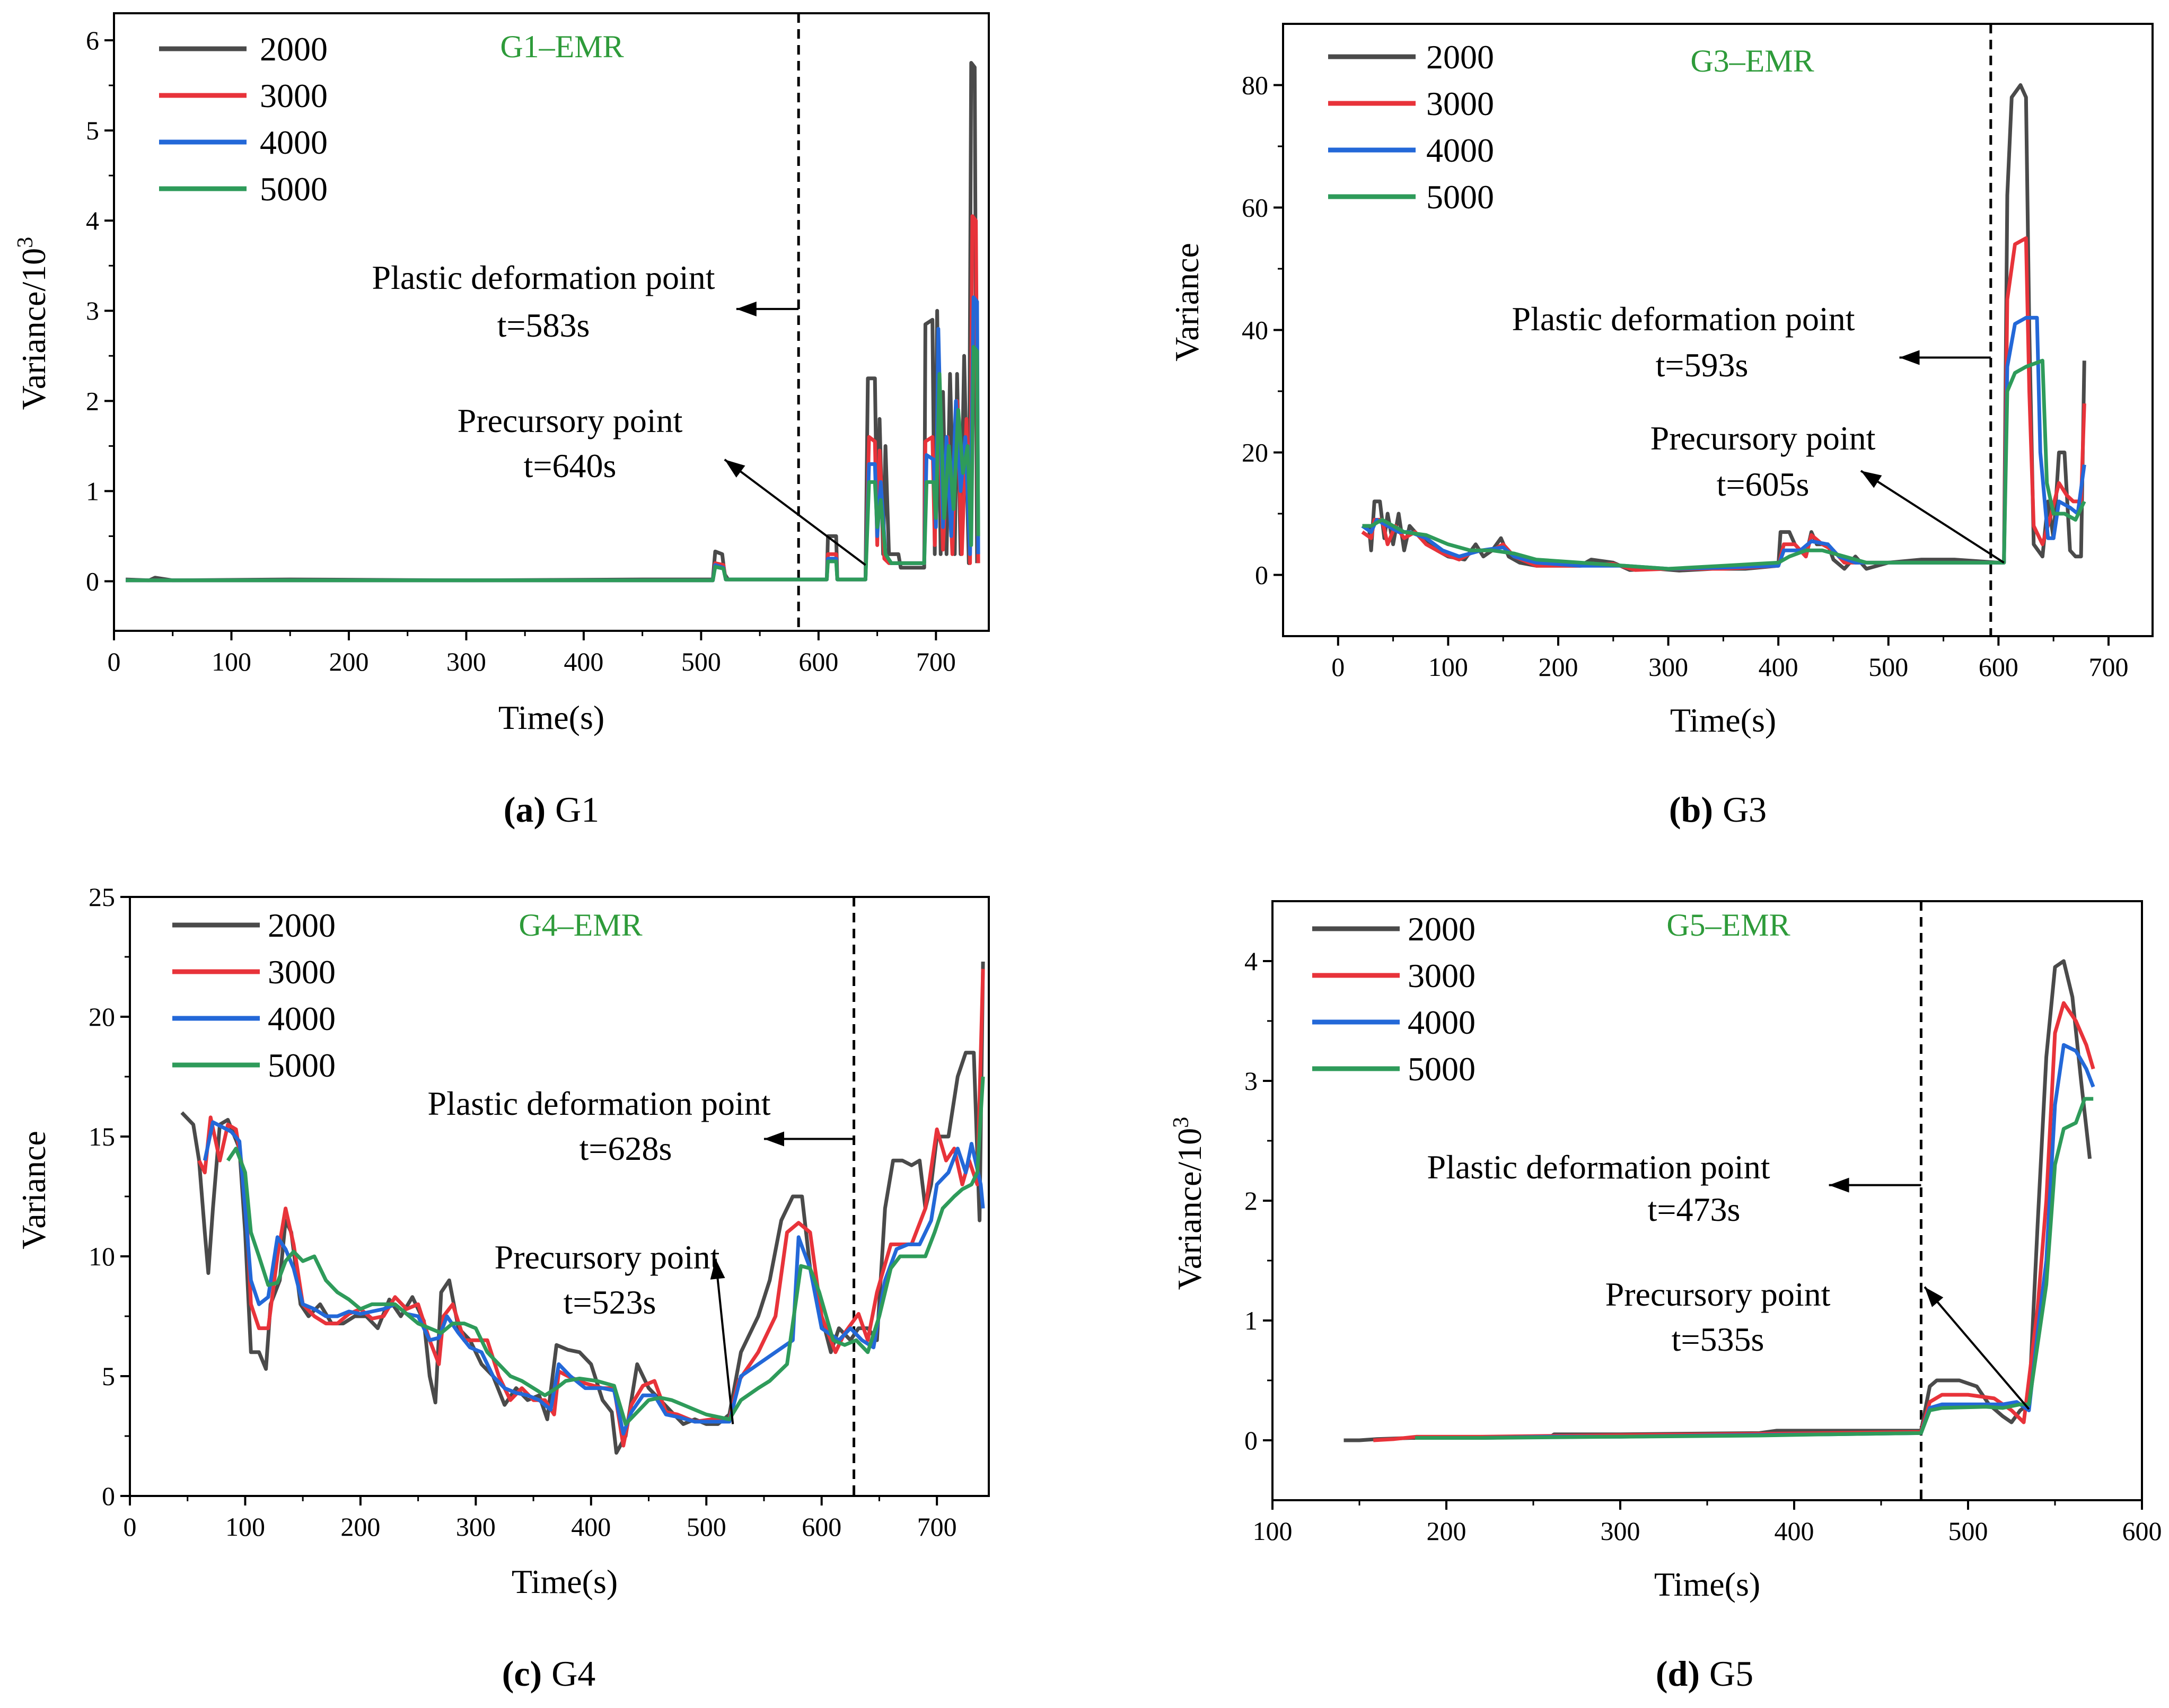 Image resolution: width=2169 pixels, height=1708 pixels. What do you see at coordinates (102, 897) in the screenshot?
I see `y-tick-label: 25` at bounding box center [102, 897].